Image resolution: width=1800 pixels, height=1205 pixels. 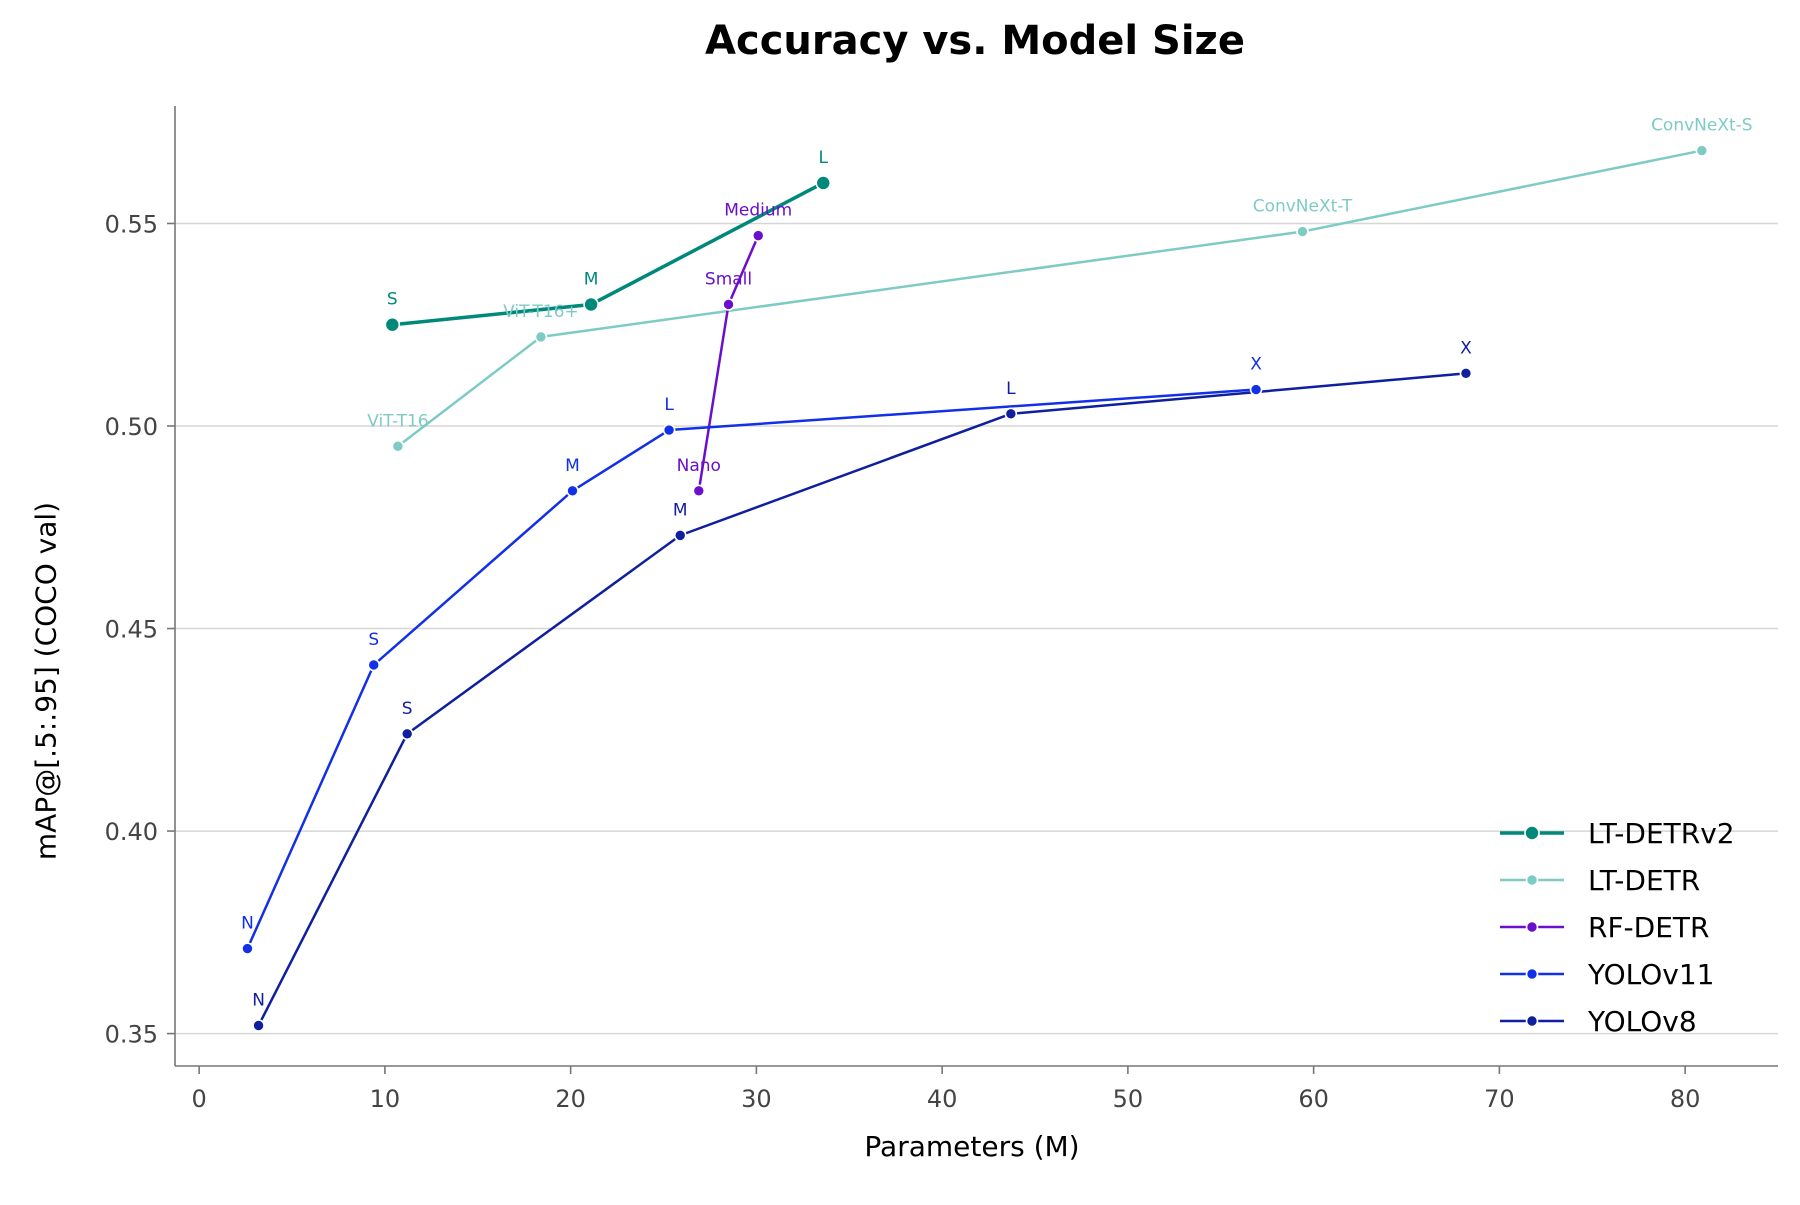 What do you see at coordinates (972, 1146) in the screenshot?
I see `x-axis-label: Parameters (M)` at bounding box center [972, 1146].